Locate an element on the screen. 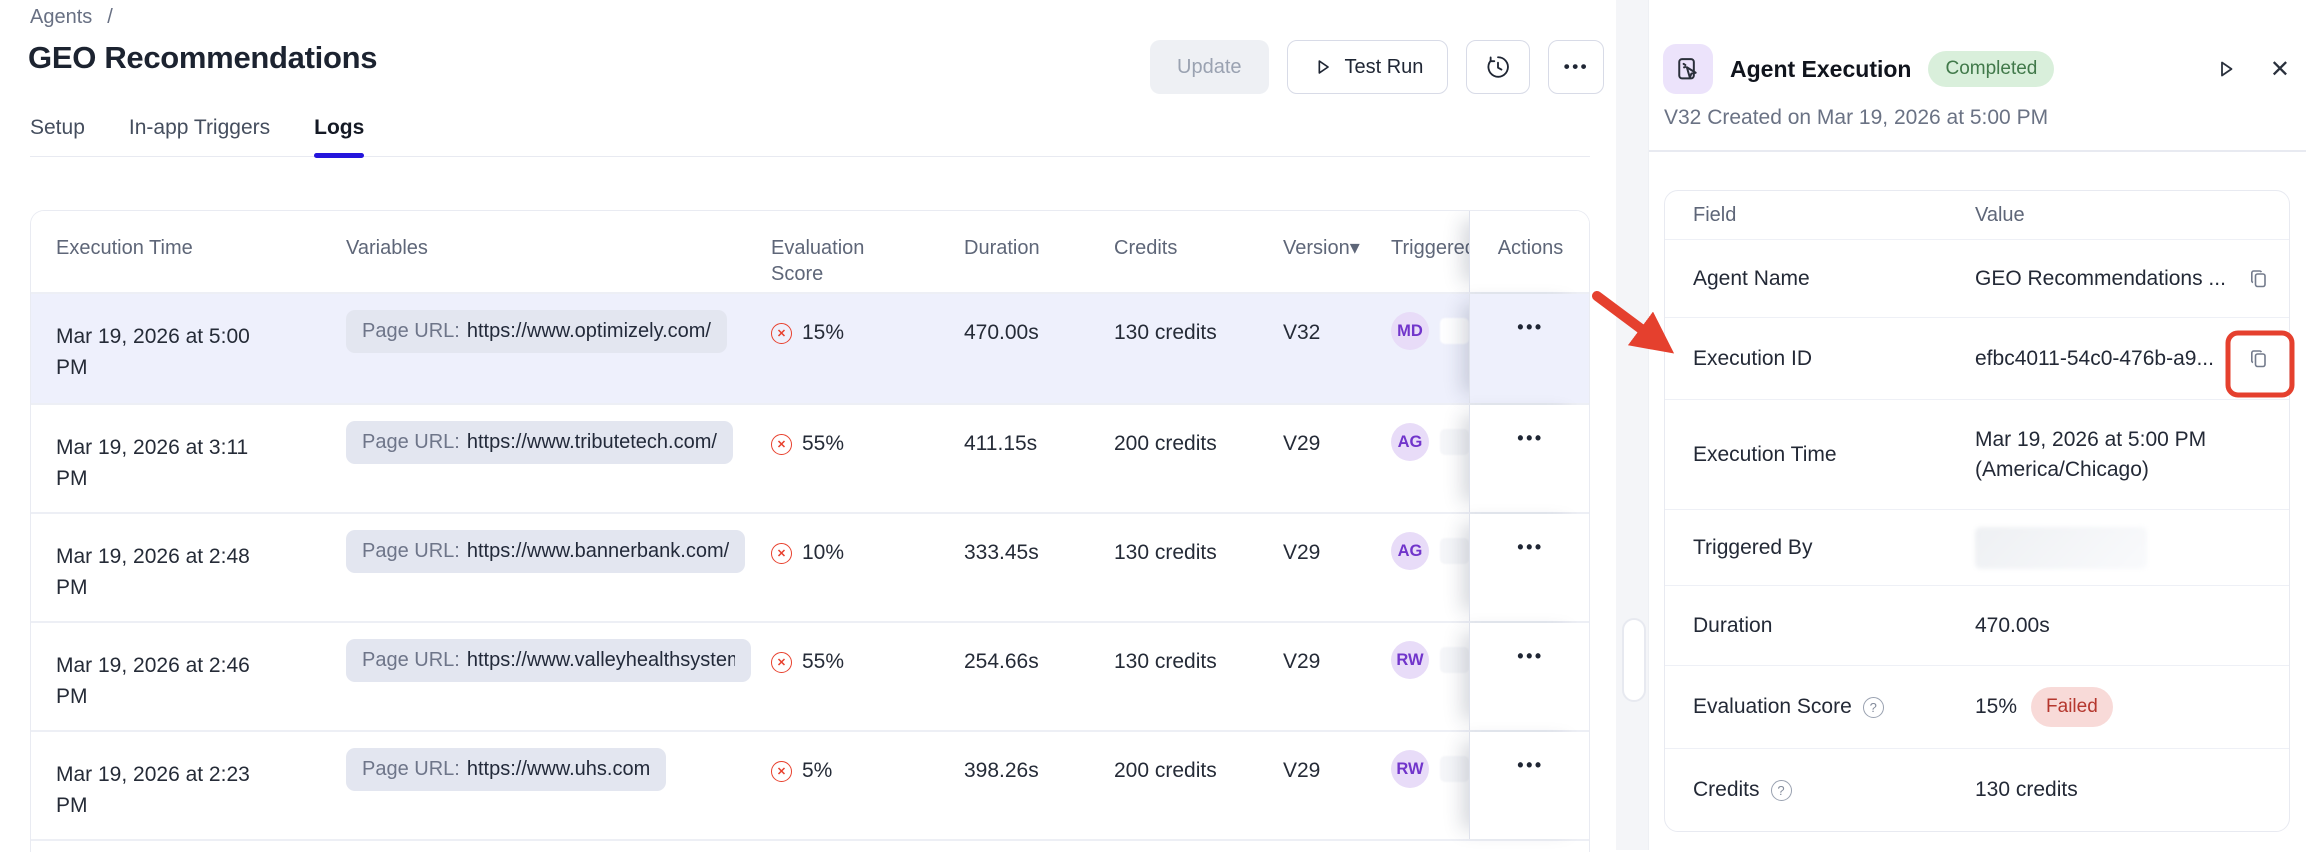 This screenshot has height=852, width=2306. breadcrumb: Agents / is located at coordinates (71, 17).